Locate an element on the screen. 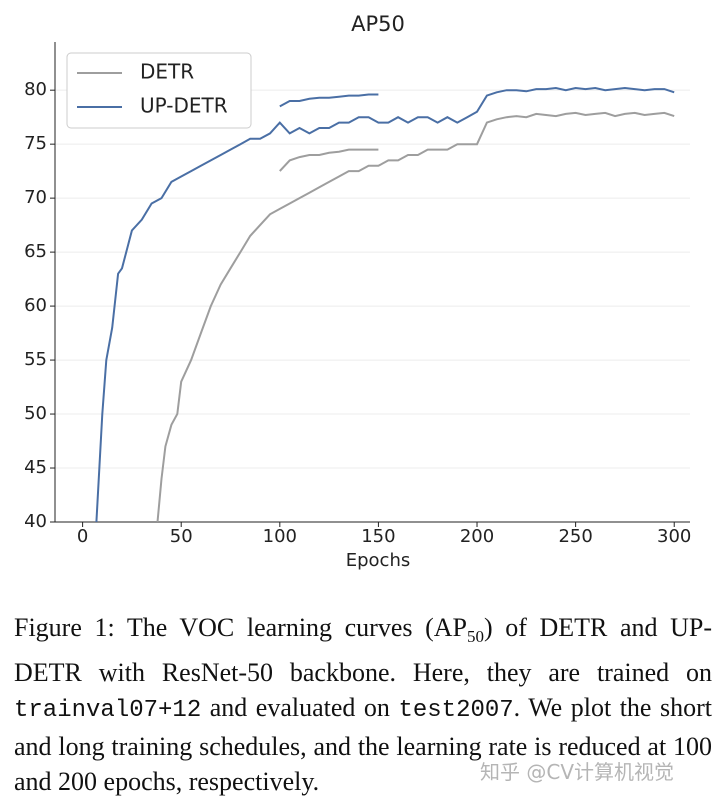 This screenshot has height=800, width=726. legend-label: DETR is located at coordinates (167, 72).